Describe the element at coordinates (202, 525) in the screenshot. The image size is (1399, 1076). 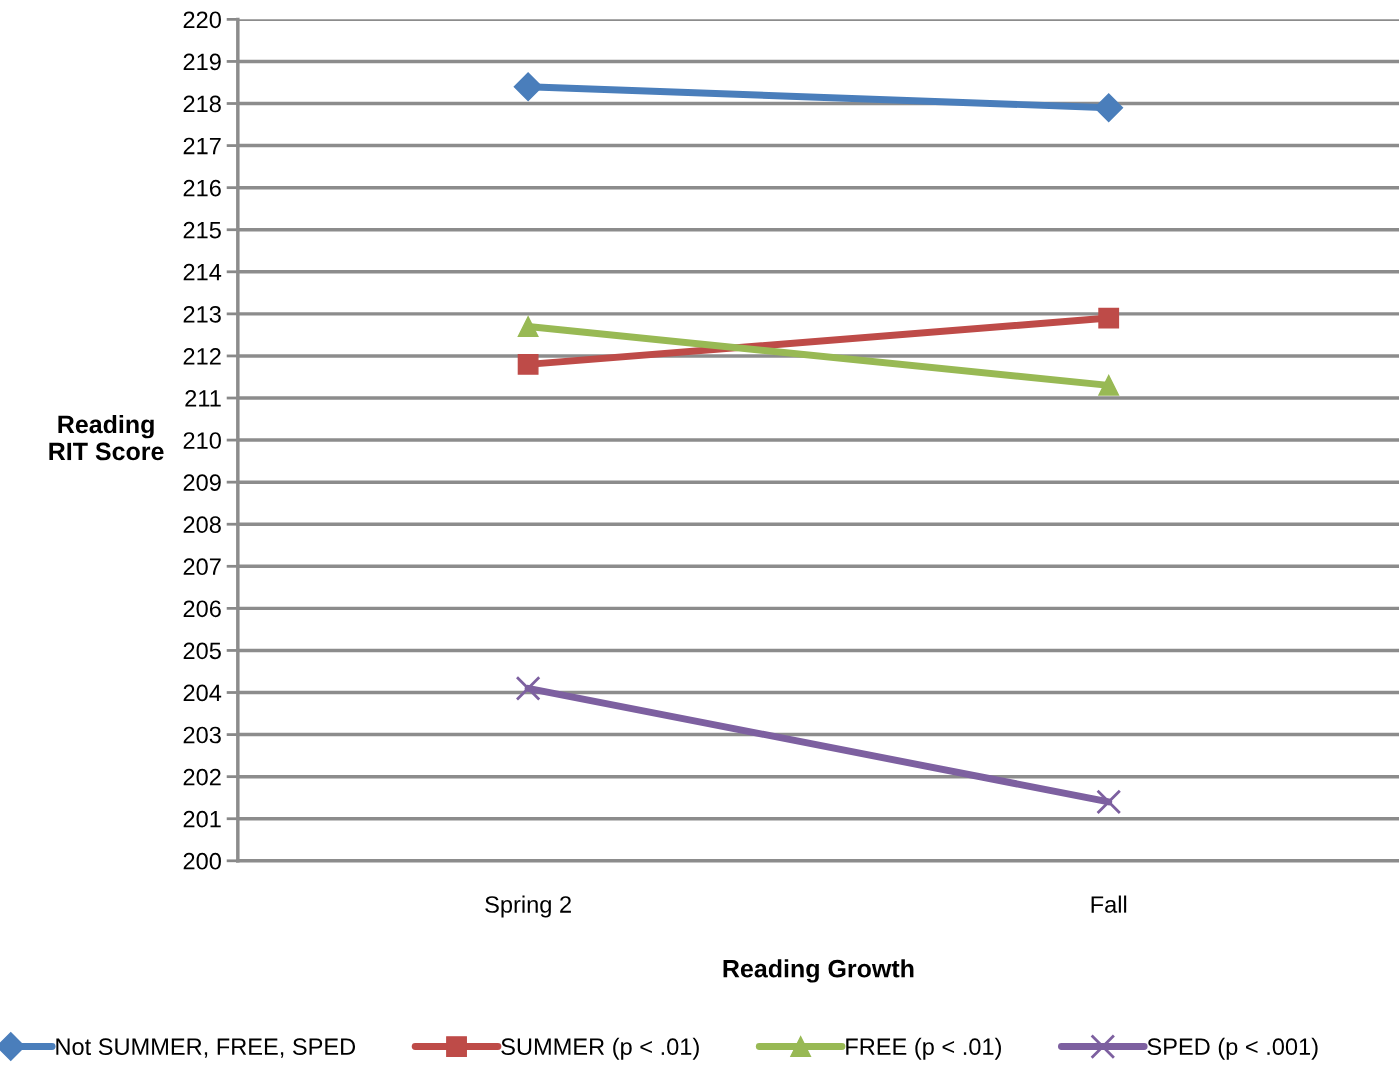
I see `y-tick-label: 208` at that location.